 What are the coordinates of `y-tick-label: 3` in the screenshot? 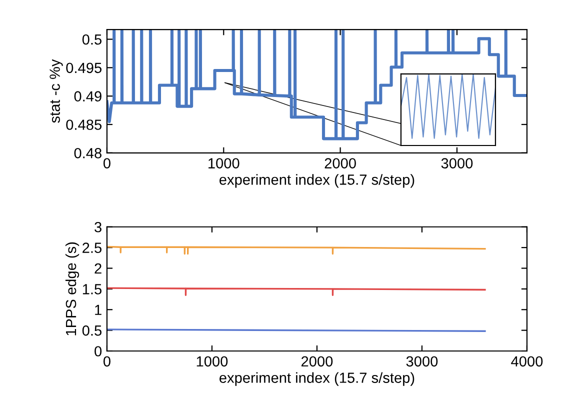 It's located at (98, 227).